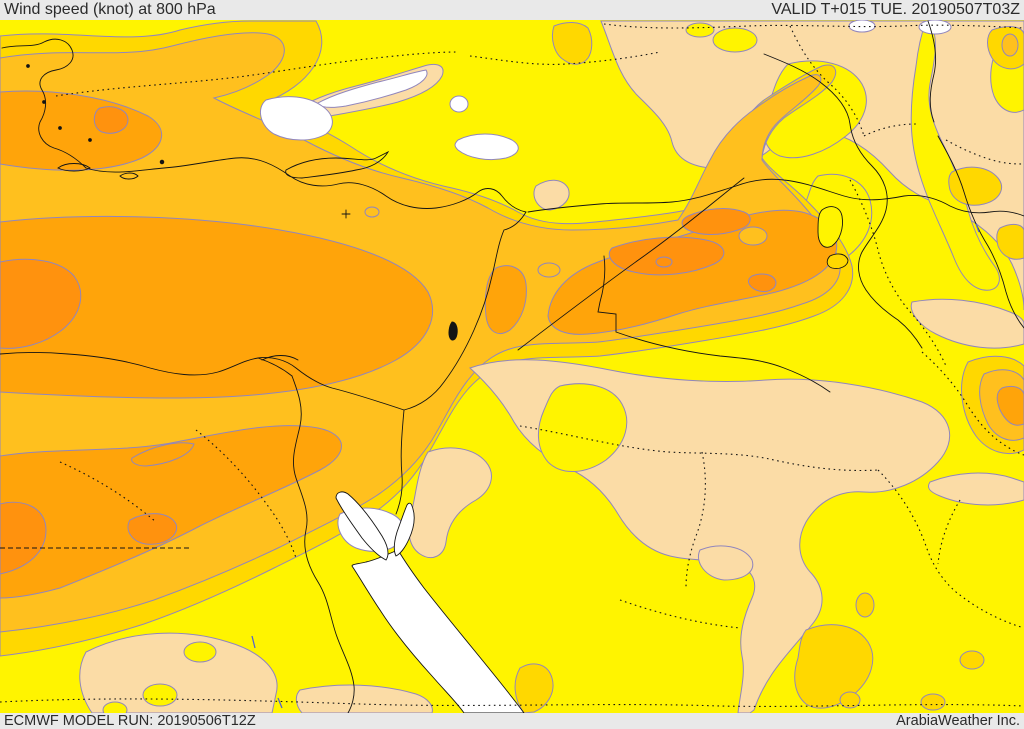 Image resolution: width=1024 pixels, height=729 pixels. I want to click on nile-river, so click(323, 544).